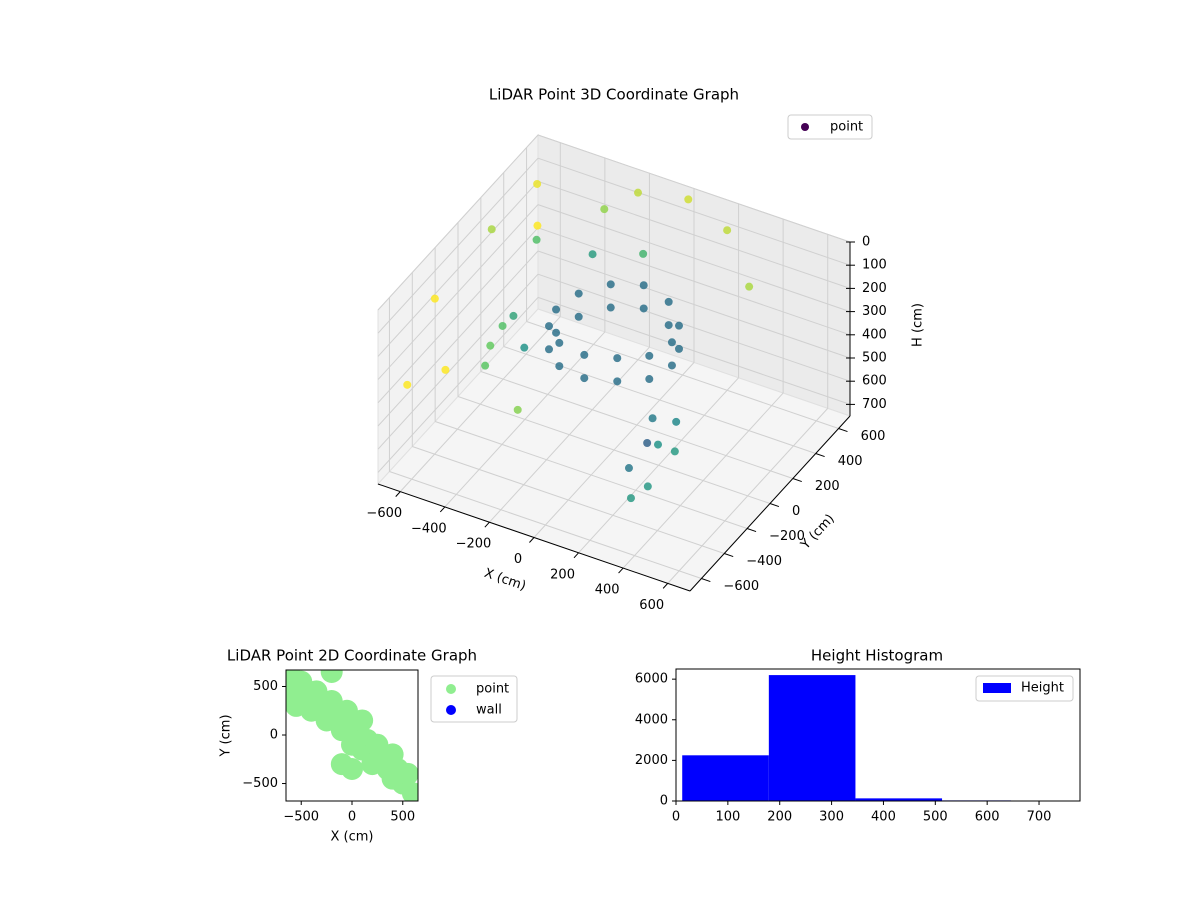 Image resolution: width=1200 pixels, height=900 pixels. What do you see at coordinates (727, 817) in the screenshot?
I see `x-tick-label: 100` at bounding box center [727, 817].